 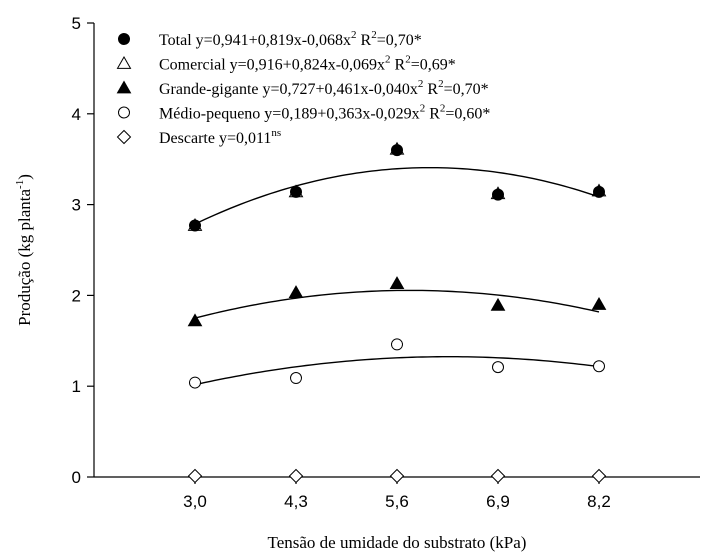 What do you see at coordinates (288, 89) in the screenshot?
I see `legend-label-part: Grande-gigante y=0,727+0,461x-0,040x` at bounding box center [288, 89].